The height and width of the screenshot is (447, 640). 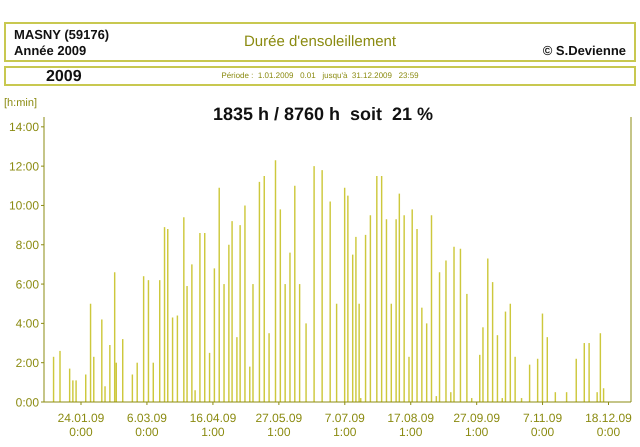 What do you see at coordinates (320, 41) in the screenshot?
I see `chart-title: Durée d'ensoleillement` at bounding box center [320, 41].